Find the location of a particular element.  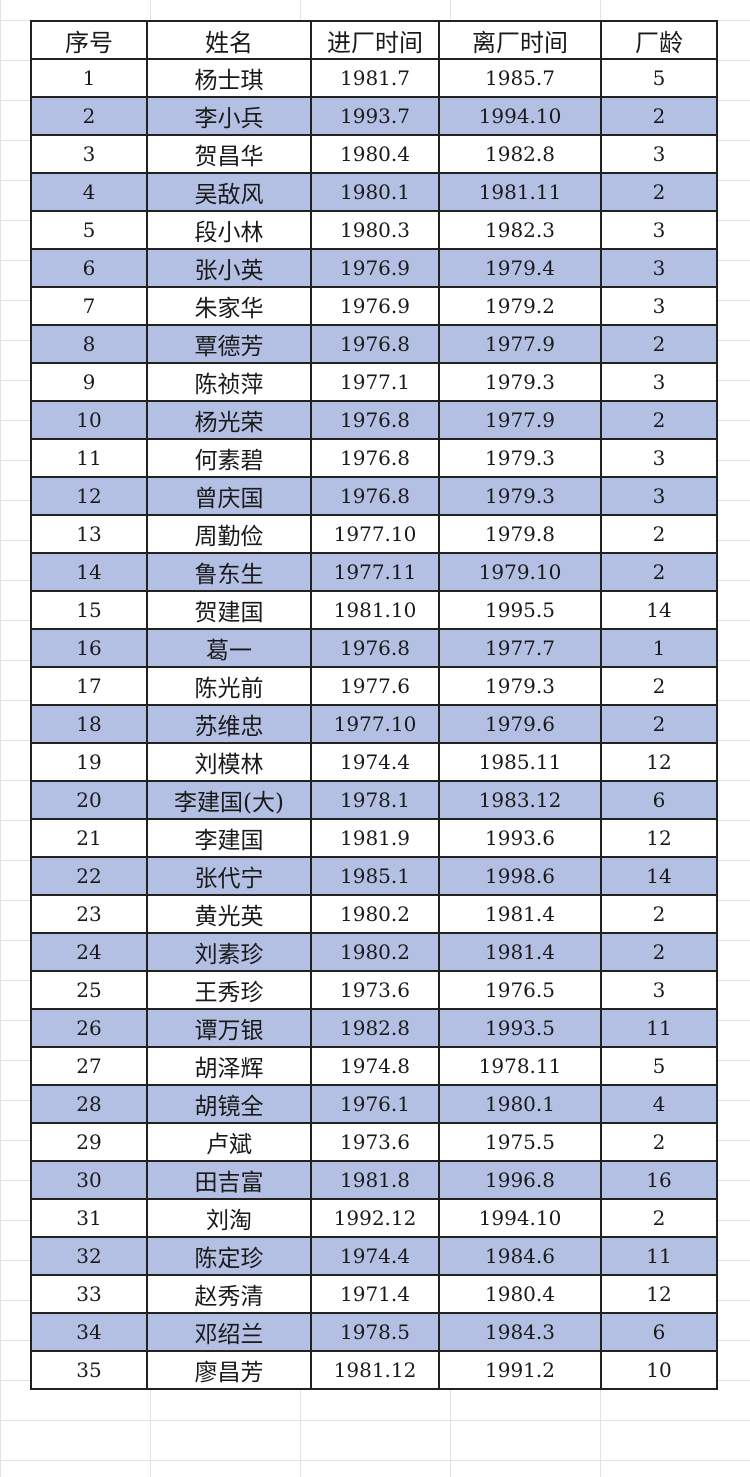

cell-leave-date: 1979.8 is located at coordinates (520, 534).